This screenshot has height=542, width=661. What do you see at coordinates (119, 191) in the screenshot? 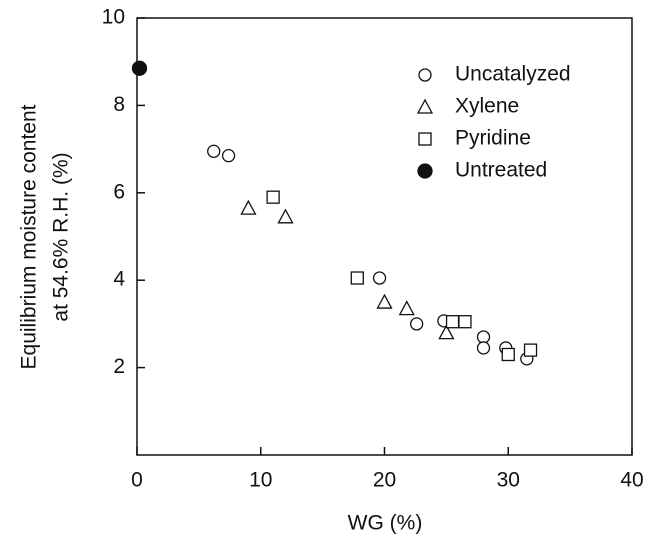
I see `y-tick-label: 6` at bounding box center [119, 191].